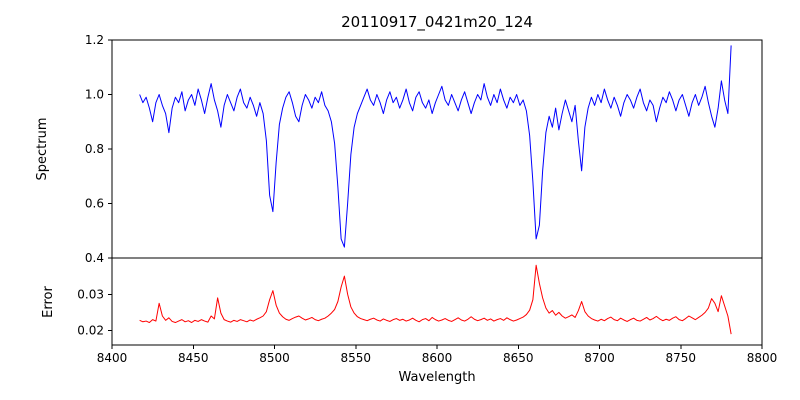 Image resolution: width=800 pixels, height=400 pixels. I want to click on y-tick-label: 0.03, so click(90, 294).